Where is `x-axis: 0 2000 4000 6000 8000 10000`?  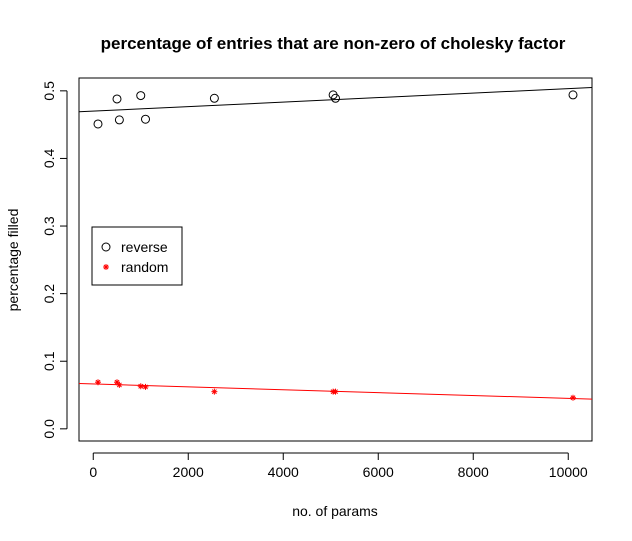 x-axis: 0 2000 4000 6000 8000 10000 is located at coordinates (338, 466).